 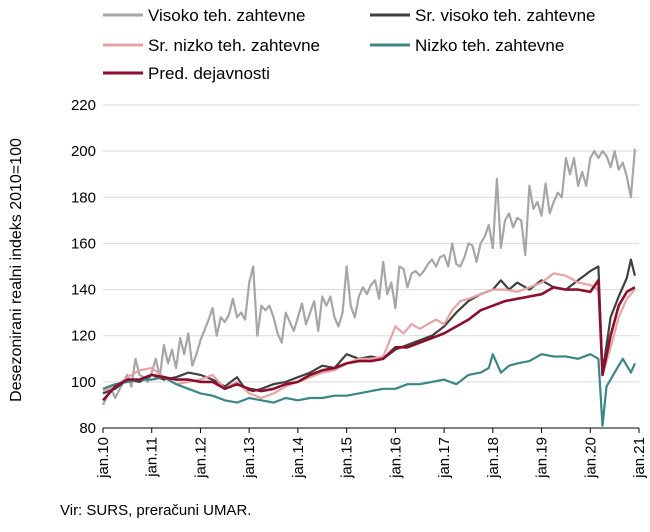 What do you see at coordinates (371, 430) in the screenshot?
I see `axes` at bounding box center [371, 430].